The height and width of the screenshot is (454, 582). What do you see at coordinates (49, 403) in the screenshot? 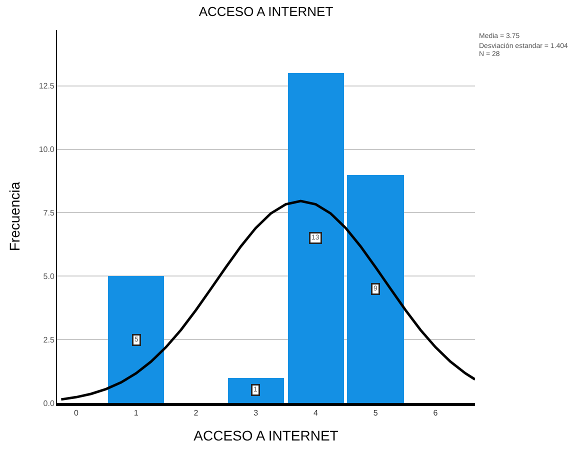
I see `y-tick-label: 0.0` at bounding box center [49, 403].